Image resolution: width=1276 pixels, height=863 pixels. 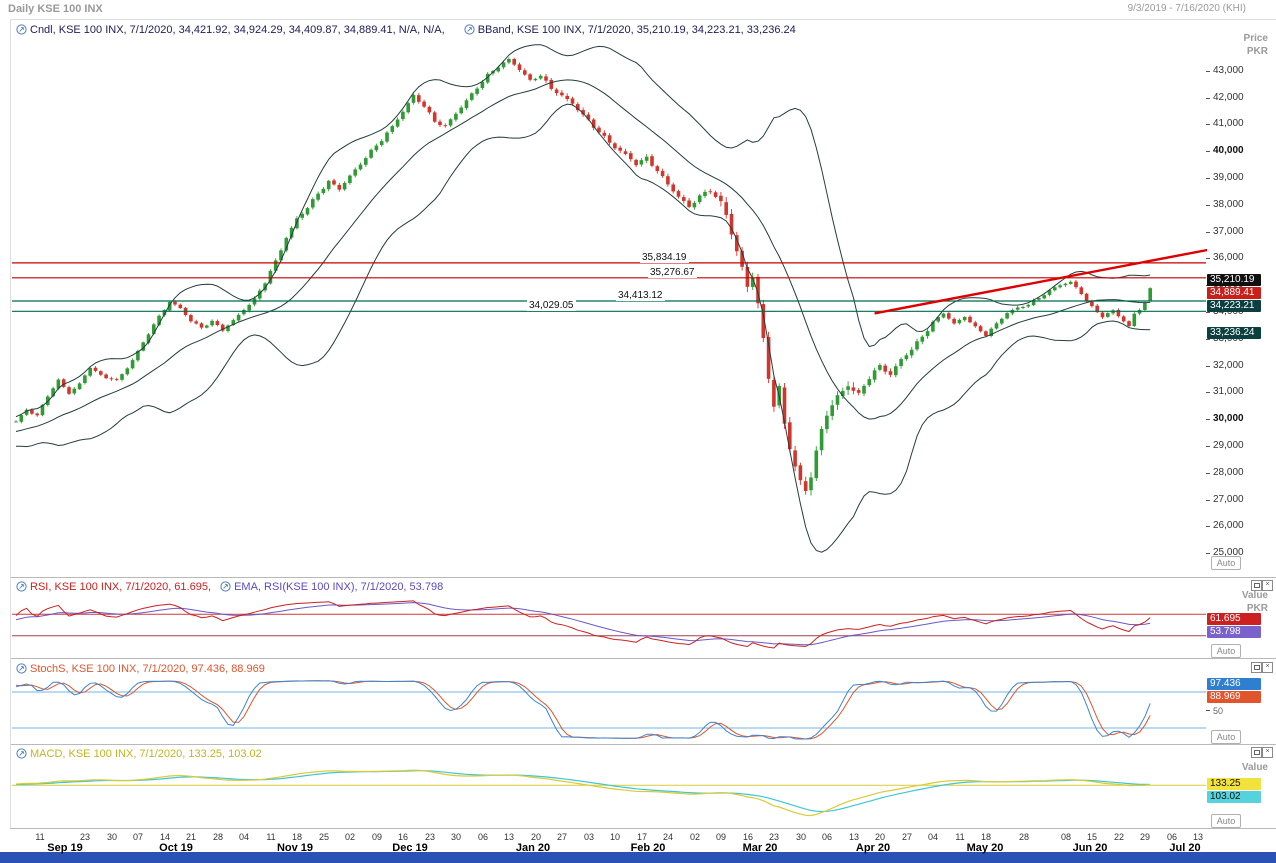 I want to click on price-tick-label: 26,000, so click(x=1228, y=526).